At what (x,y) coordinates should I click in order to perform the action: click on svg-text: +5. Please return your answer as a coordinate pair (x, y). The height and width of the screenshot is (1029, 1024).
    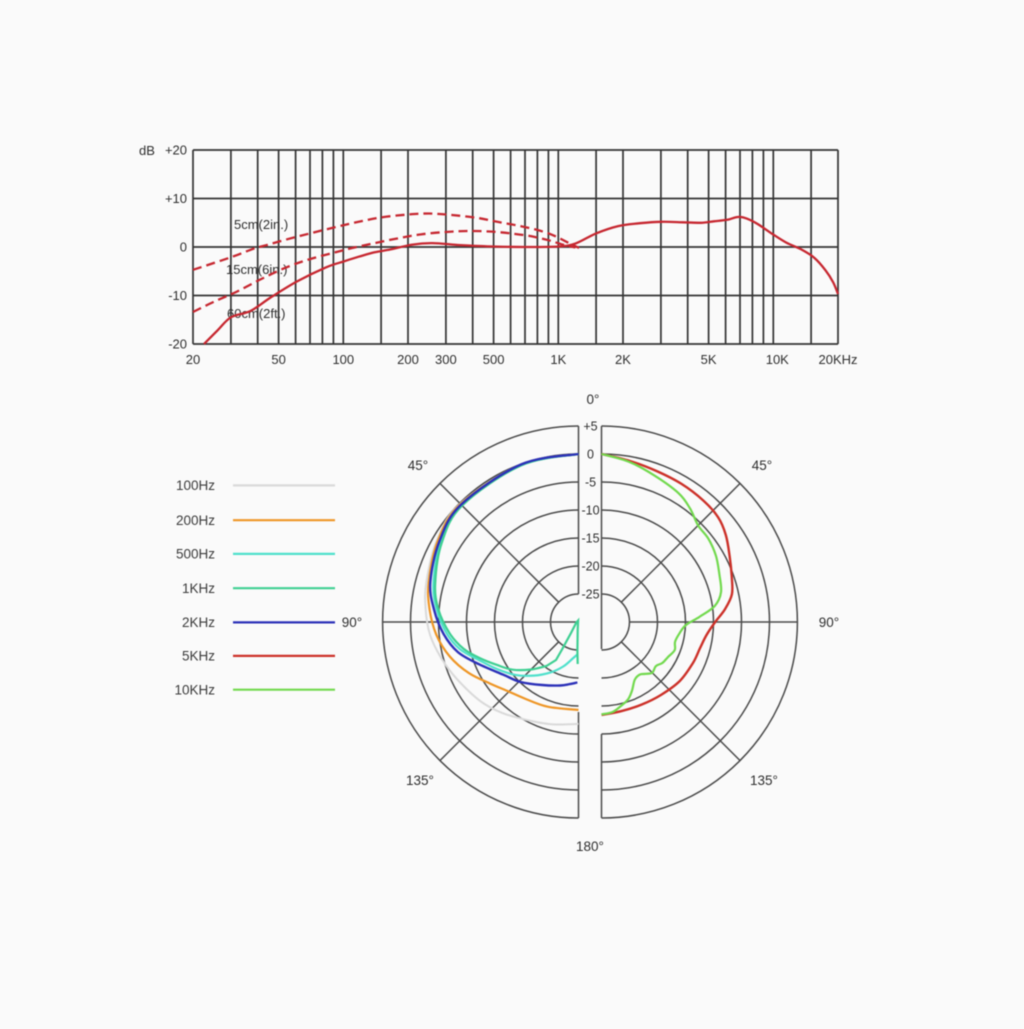
    Looking at the image, I should click on (590, 427).